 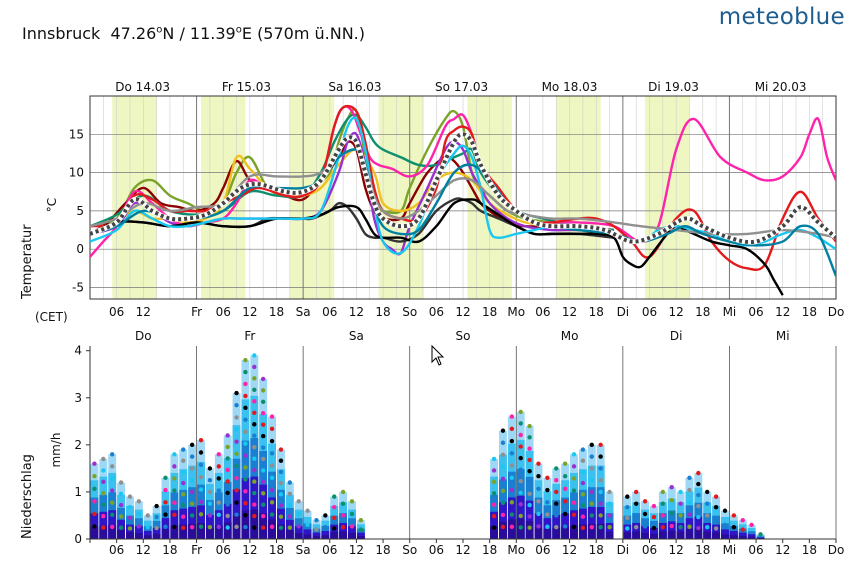 What do you see at coordinates (570, 87) in the screenshot?
I see `day-label: Mo 18.03` at bounding box center [570, 87].